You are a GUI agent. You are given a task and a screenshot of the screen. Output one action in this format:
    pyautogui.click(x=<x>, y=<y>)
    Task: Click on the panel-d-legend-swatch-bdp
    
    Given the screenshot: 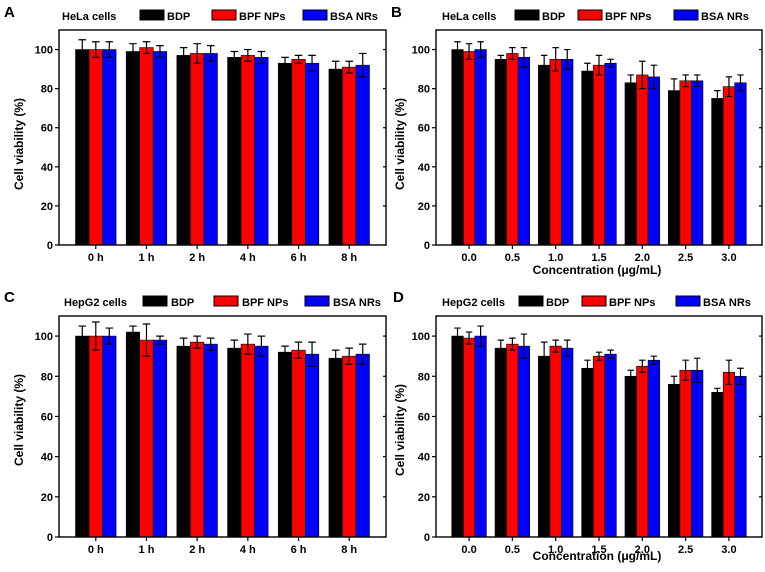 What is the action you would take?
    pyautogui.click(x=531, y=301)
    